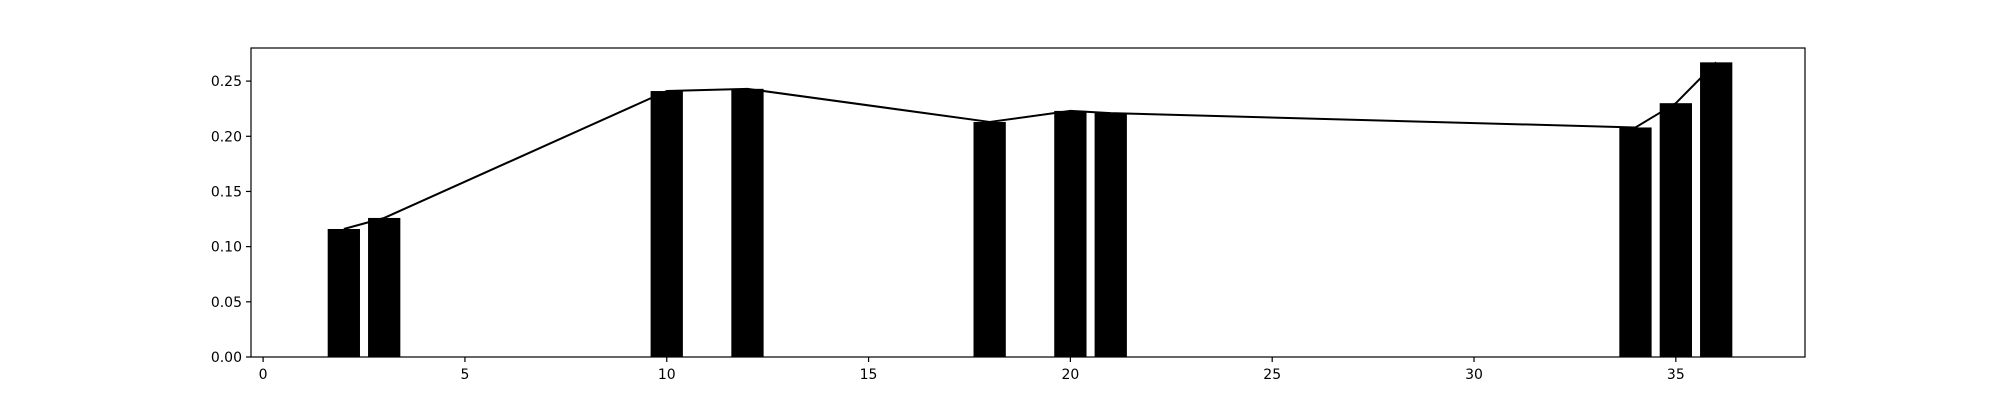  What do you see at coordinates (869, 375) in the screenshot?
I see `x-tick-label: 15` at bounding box center [869, 375].